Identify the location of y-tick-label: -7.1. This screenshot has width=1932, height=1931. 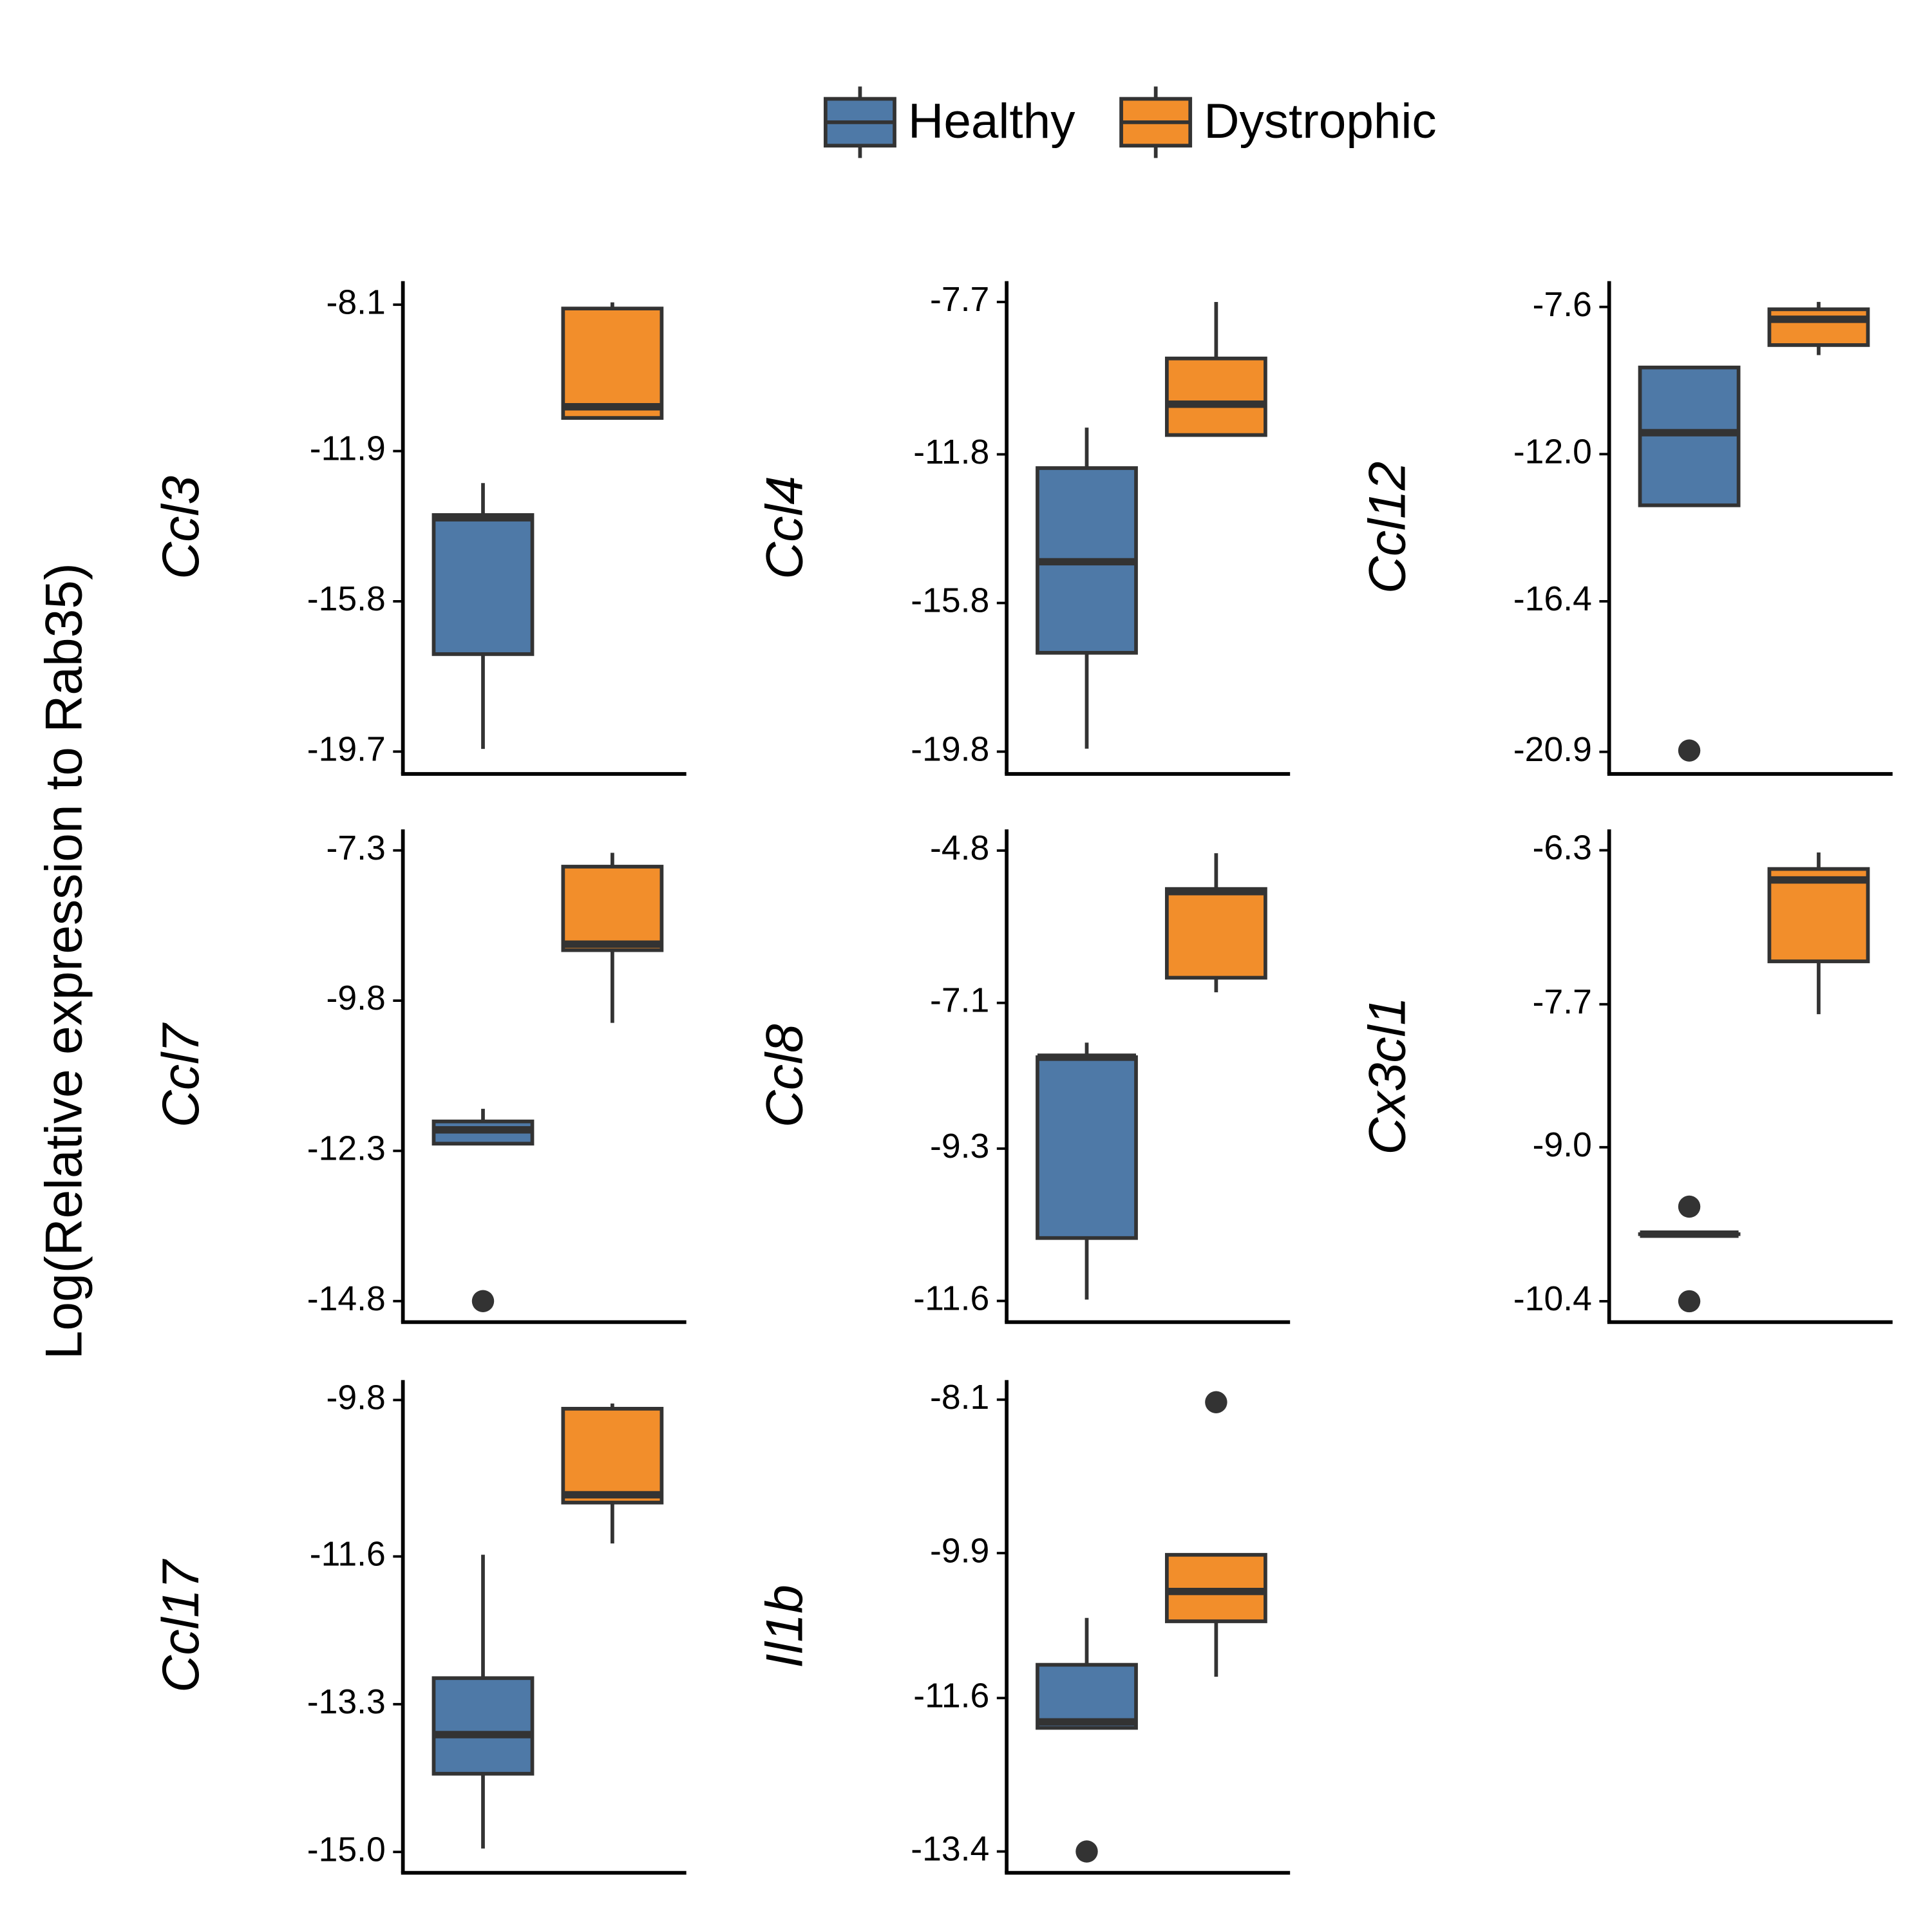
(959, 1001).